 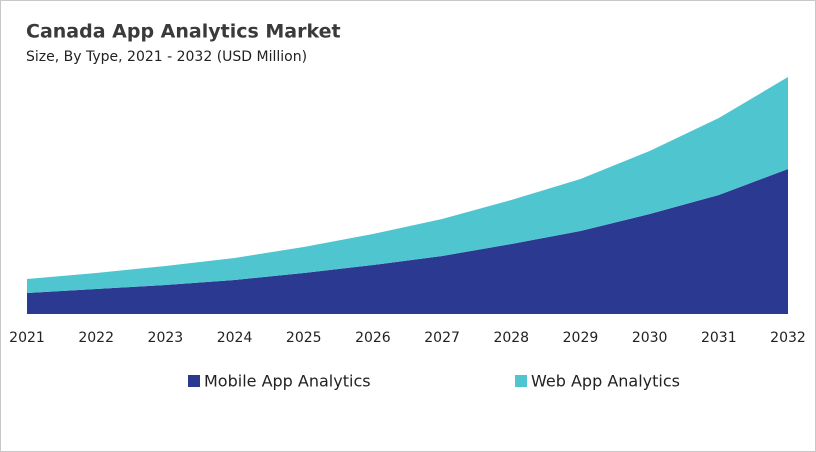 What do you see at coordinates (581, 338) in the screenshot?
I see `x-tick-label: 2029` at bounding box center [581, 338].